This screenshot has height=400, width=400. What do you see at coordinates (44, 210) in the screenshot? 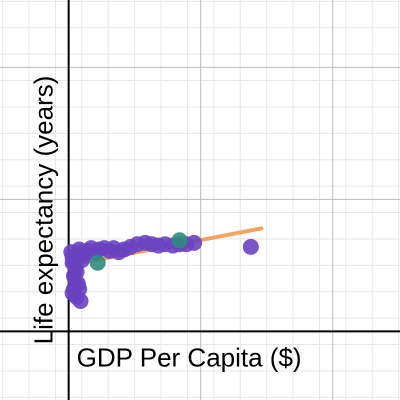
I see `y-axis-label: Life expectancy (years)` at bounding box center [44, 210].